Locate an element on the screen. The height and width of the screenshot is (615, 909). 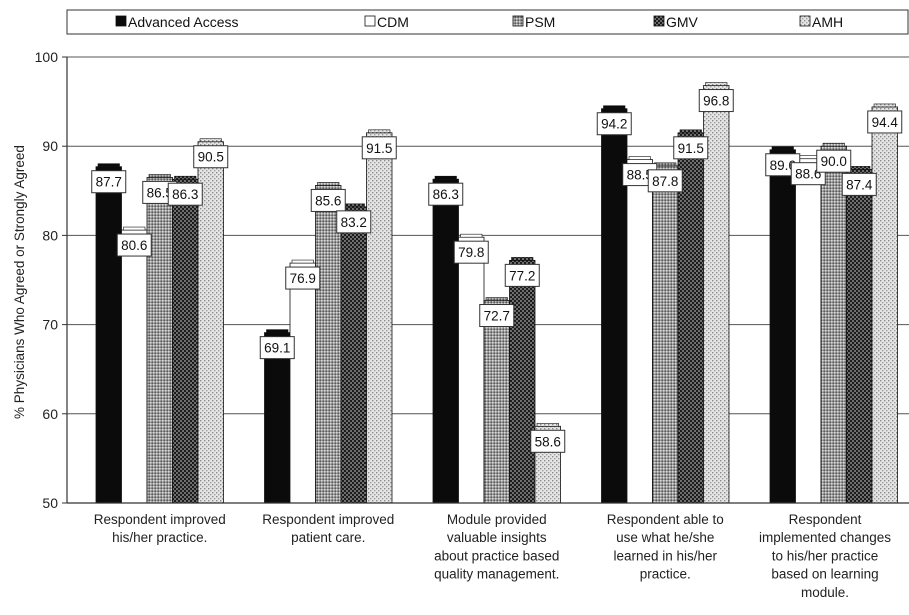
legend-label: Advanced Access is located at coordinates (183, 22).